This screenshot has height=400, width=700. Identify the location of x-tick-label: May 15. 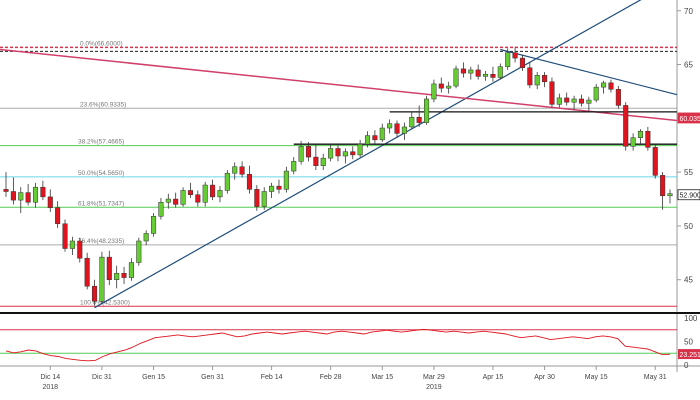
(596, 377).